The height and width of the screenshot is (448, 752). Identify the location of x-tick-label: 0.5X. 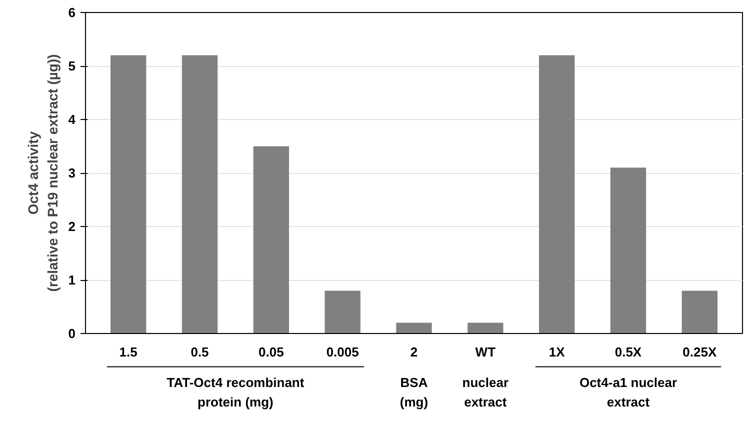
(628, 352).